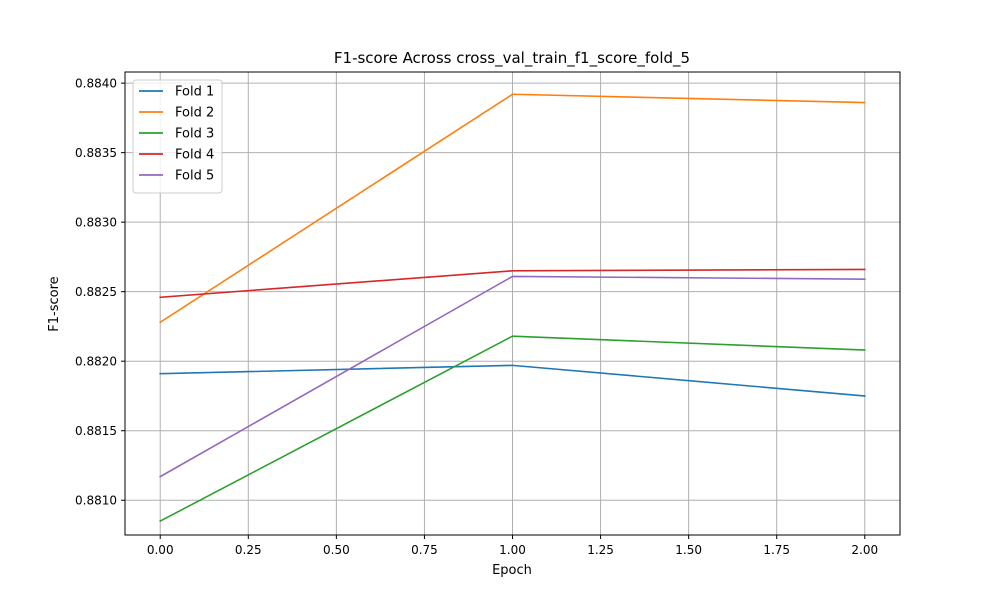 The image size is (1000, 600). I want to click on legend: Fold 1 Fold 2 Fold 3 Fold 4 Fold 5, so click(177, 136).